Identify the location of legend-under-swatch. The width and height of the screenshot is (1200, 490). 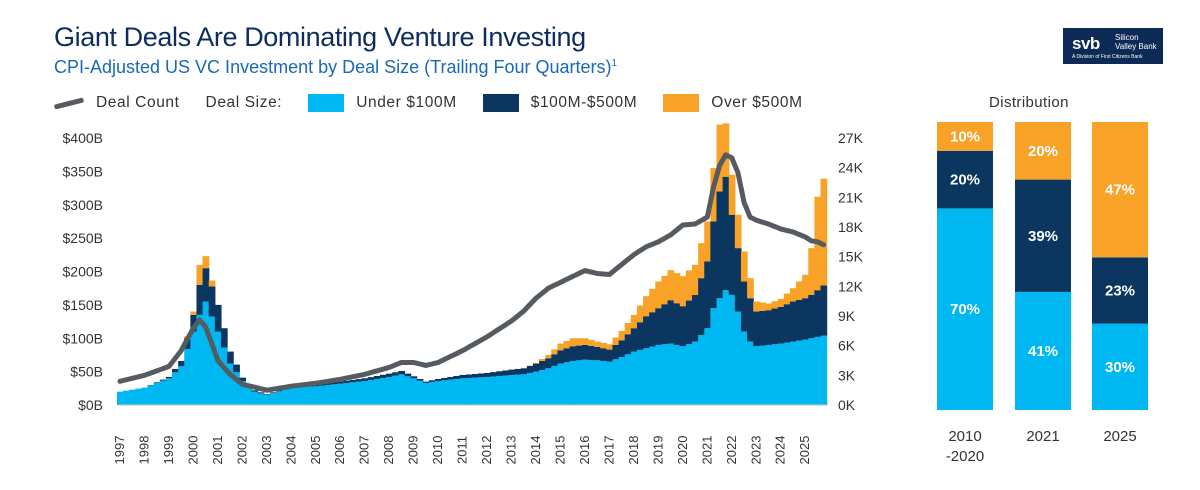
(326, 103).